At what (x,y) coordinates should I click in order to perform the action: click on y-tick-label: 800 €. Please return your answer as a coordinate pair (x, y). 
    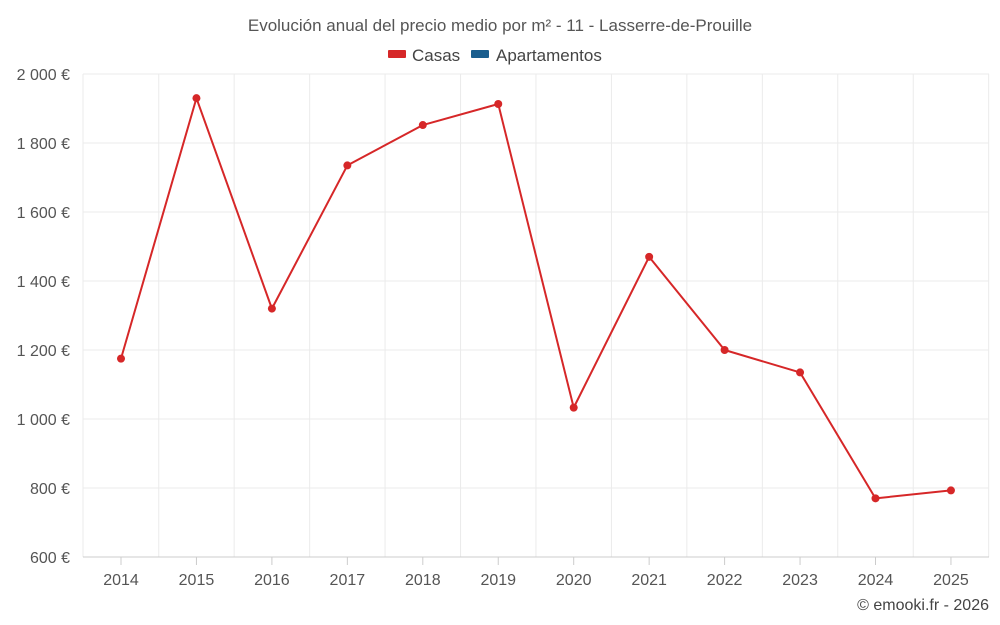
    Looking at the image, I should click on (50, 489).